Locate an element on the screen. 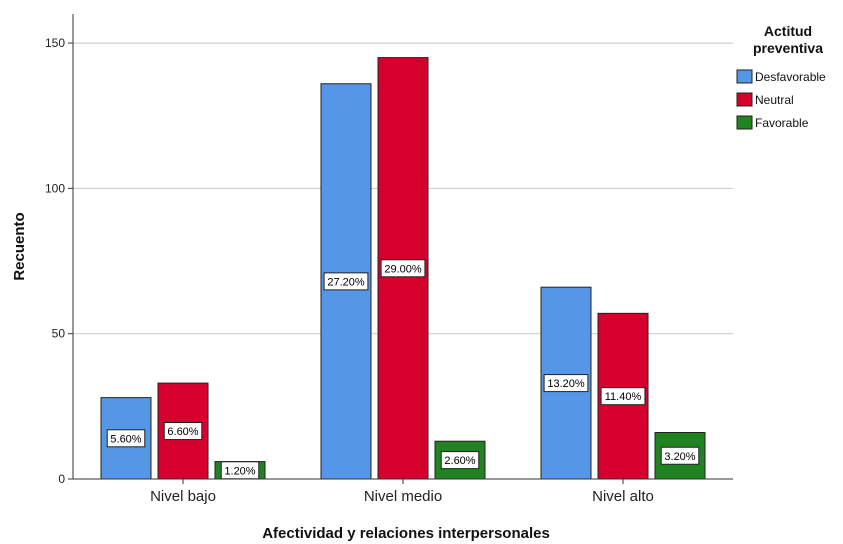 The height and width of the screenshot is (544, 843). legend-title-line-1: Actitud is located at coordinates (788, 31).